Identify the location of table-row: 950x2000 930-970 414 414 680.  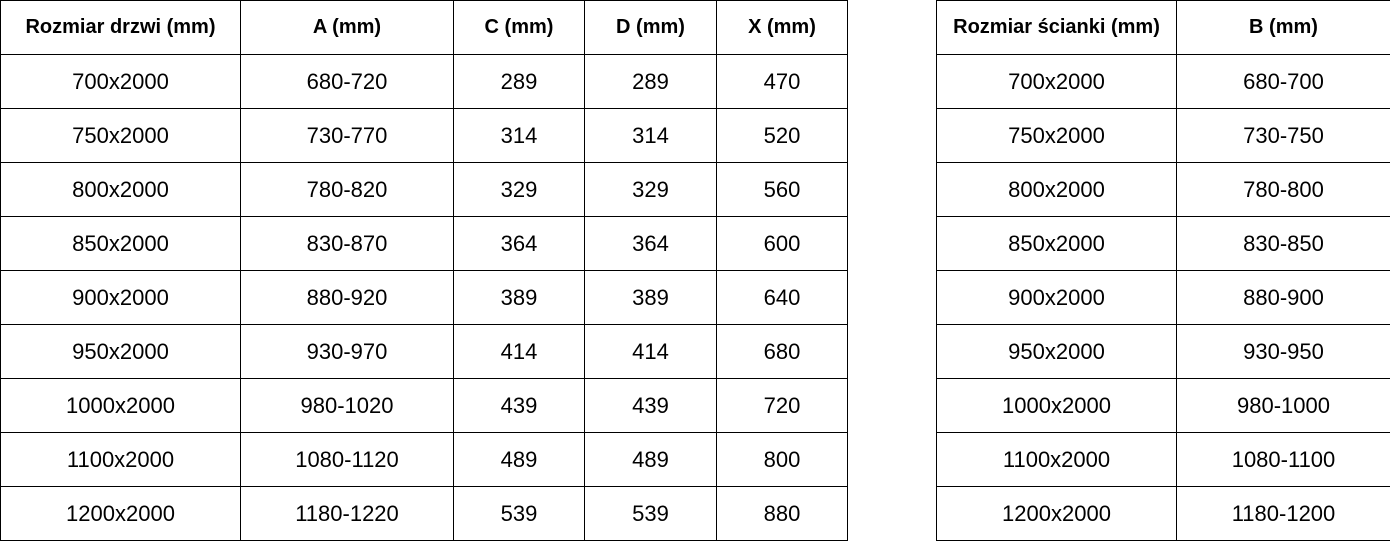
(424, 351).